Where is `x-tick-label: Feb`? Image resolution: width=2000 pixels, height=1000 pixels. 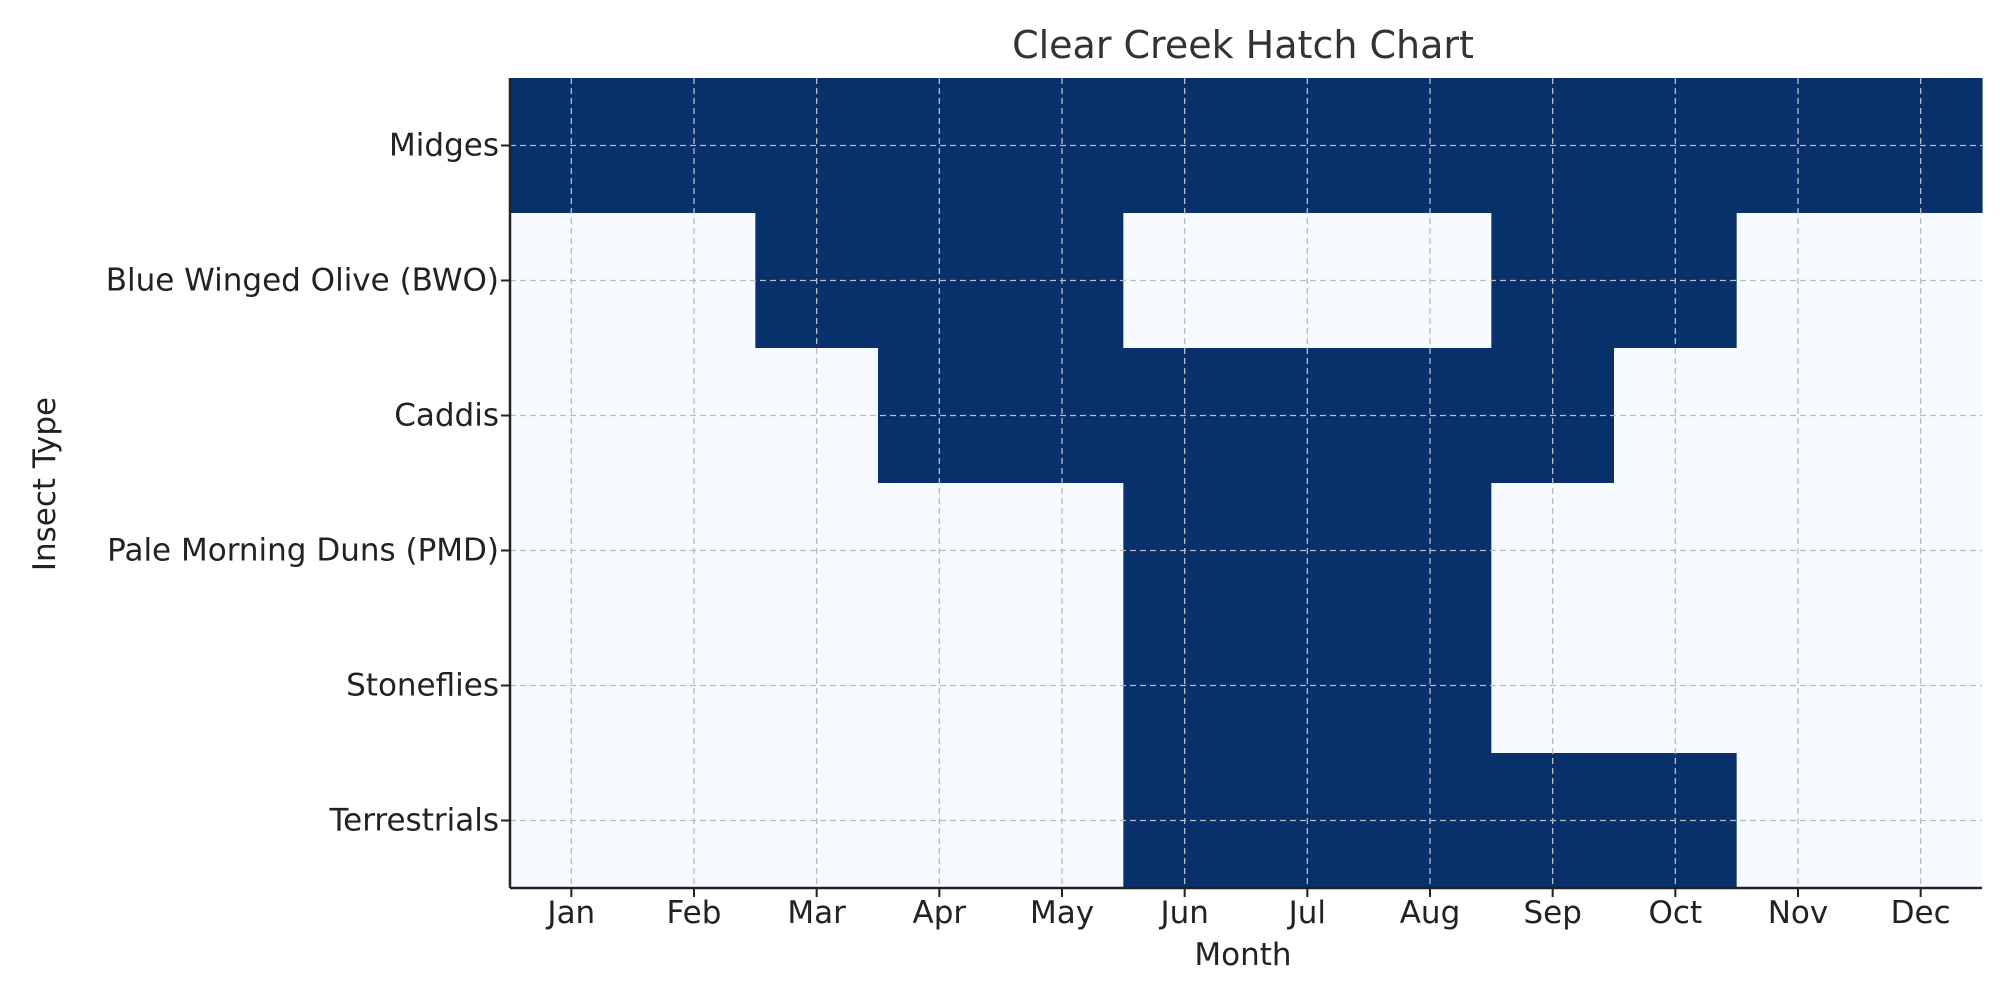 x-tick-label: Feb is located at coordinates (694, 913).